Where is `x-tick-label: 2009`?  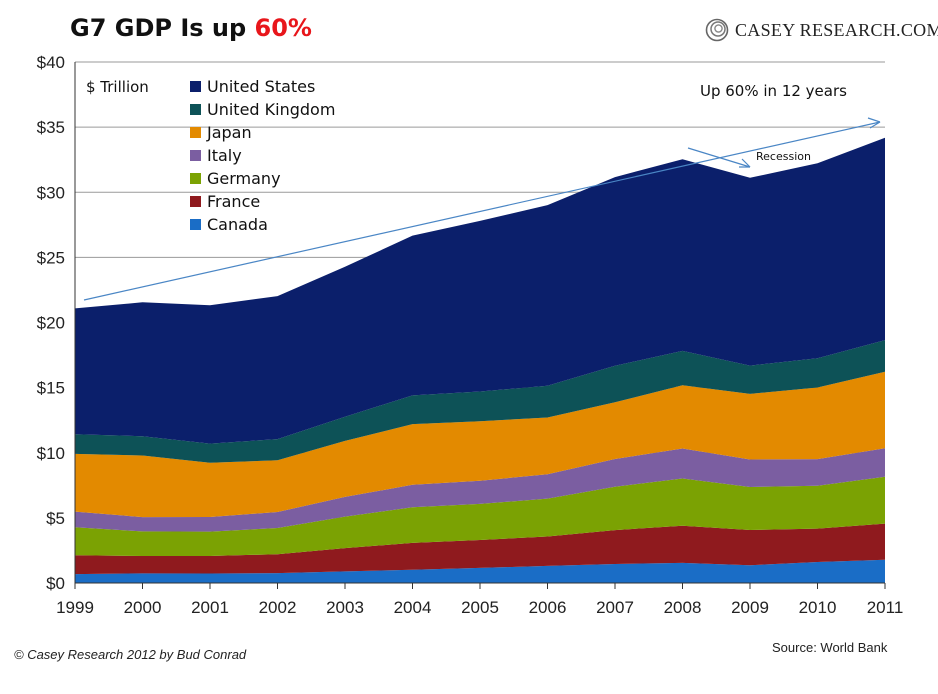 x-tick-label: 2009 is located at coordinates (750, 607).